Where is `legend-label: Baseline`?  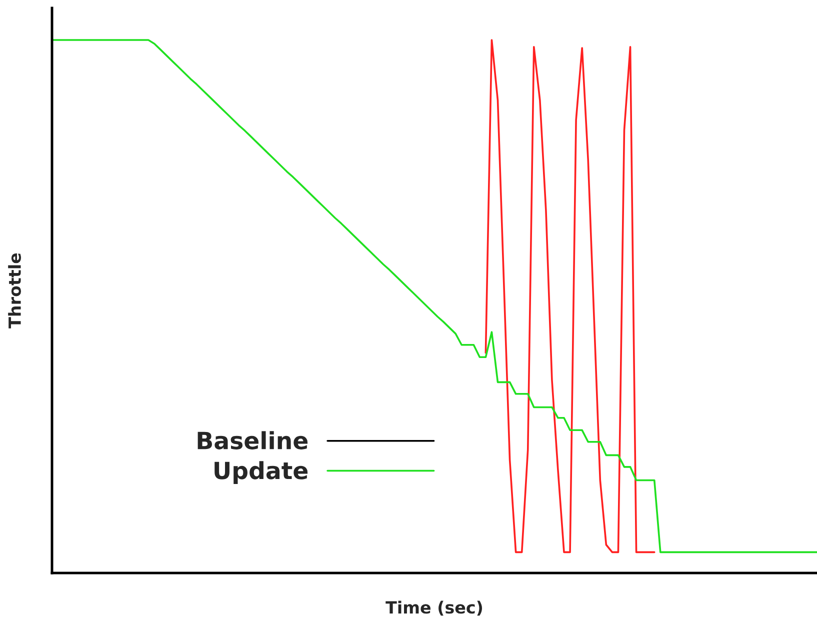 legend-label: Baseline is located at coordinates (253, 440).